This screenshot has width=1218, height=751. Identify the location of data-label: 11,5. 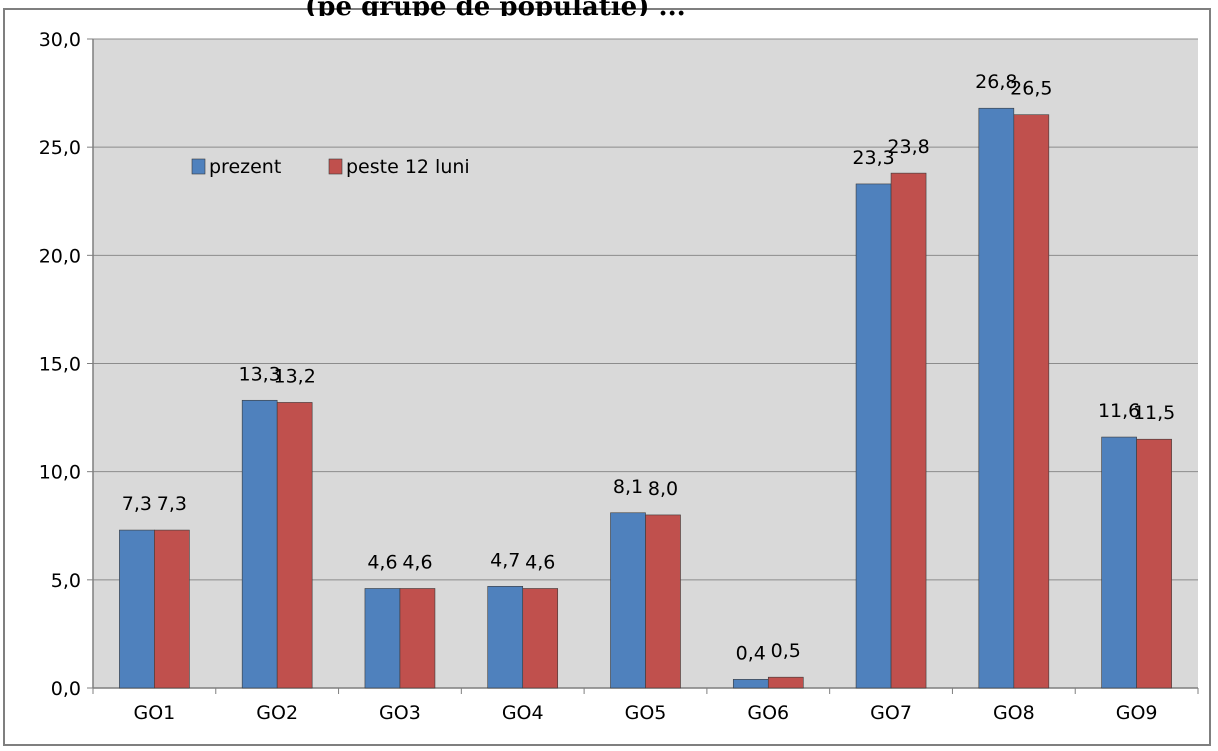
(1154, 413).